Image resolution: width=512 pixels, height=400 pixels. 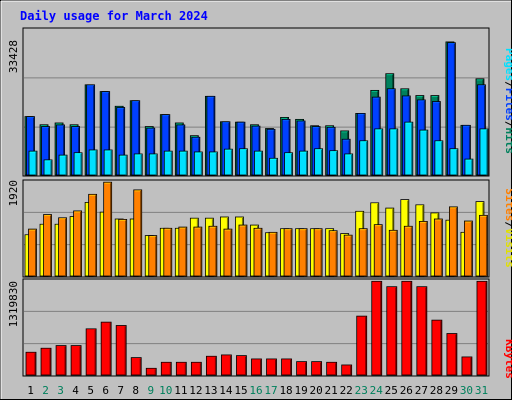 What do you see at coordinates (120, 390) in the screenshot?
I see `x-tick-label: 7` at bounding box center [120, 390].